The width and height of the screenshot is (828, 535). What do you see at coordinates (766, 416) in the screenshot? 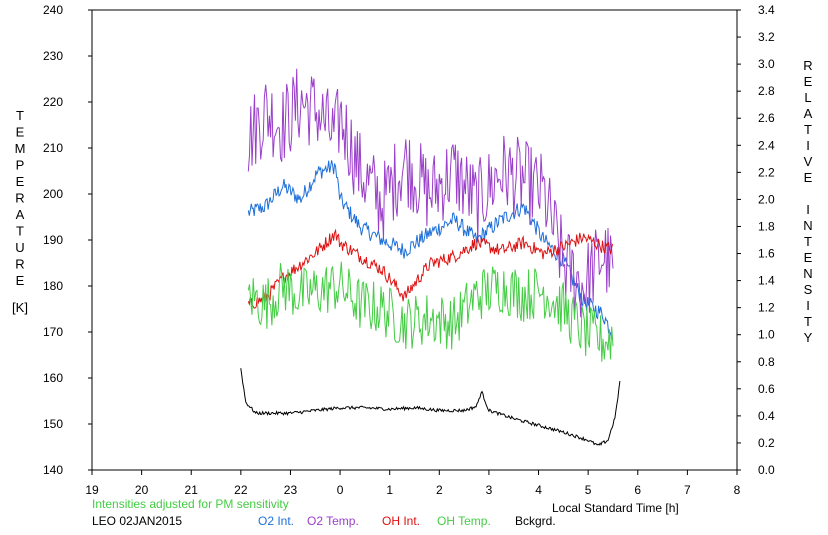
I see `right-tick-label: 0.4` at bounding box center [766, 416].